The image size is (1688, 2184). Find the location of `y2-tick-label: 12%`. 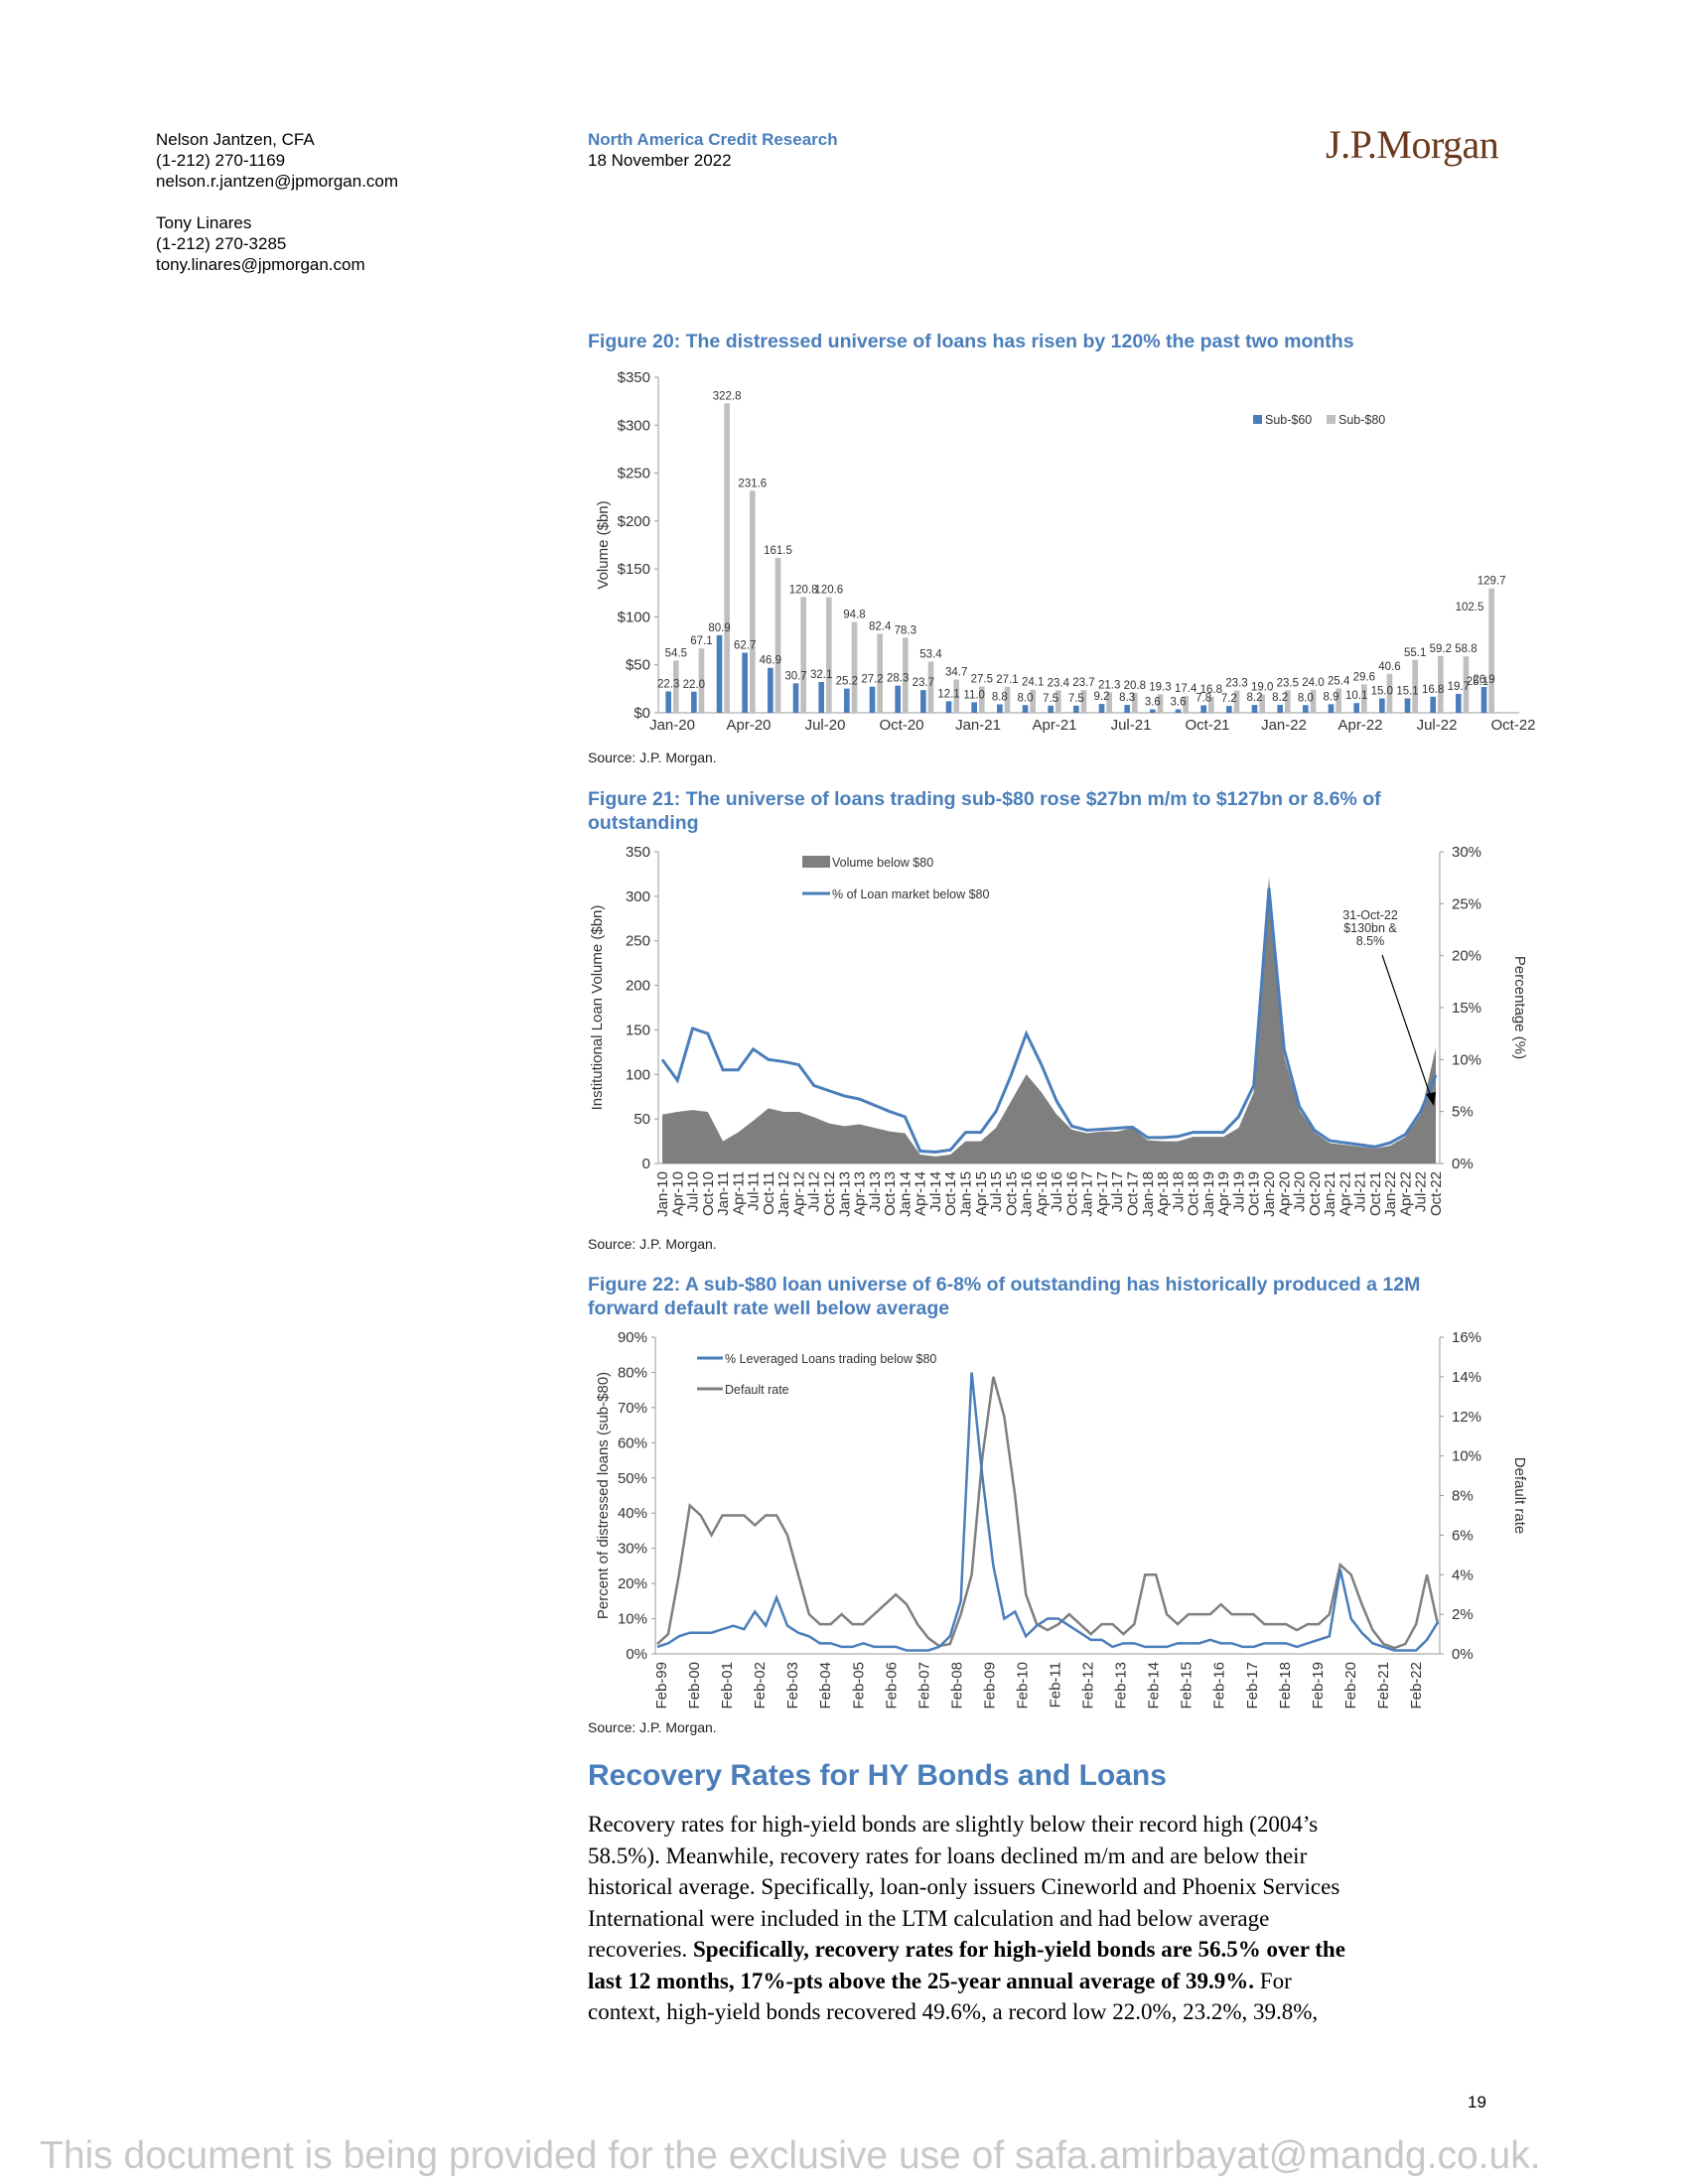

y2-tick-label: 12% is located at coordinates (1466, 1417).